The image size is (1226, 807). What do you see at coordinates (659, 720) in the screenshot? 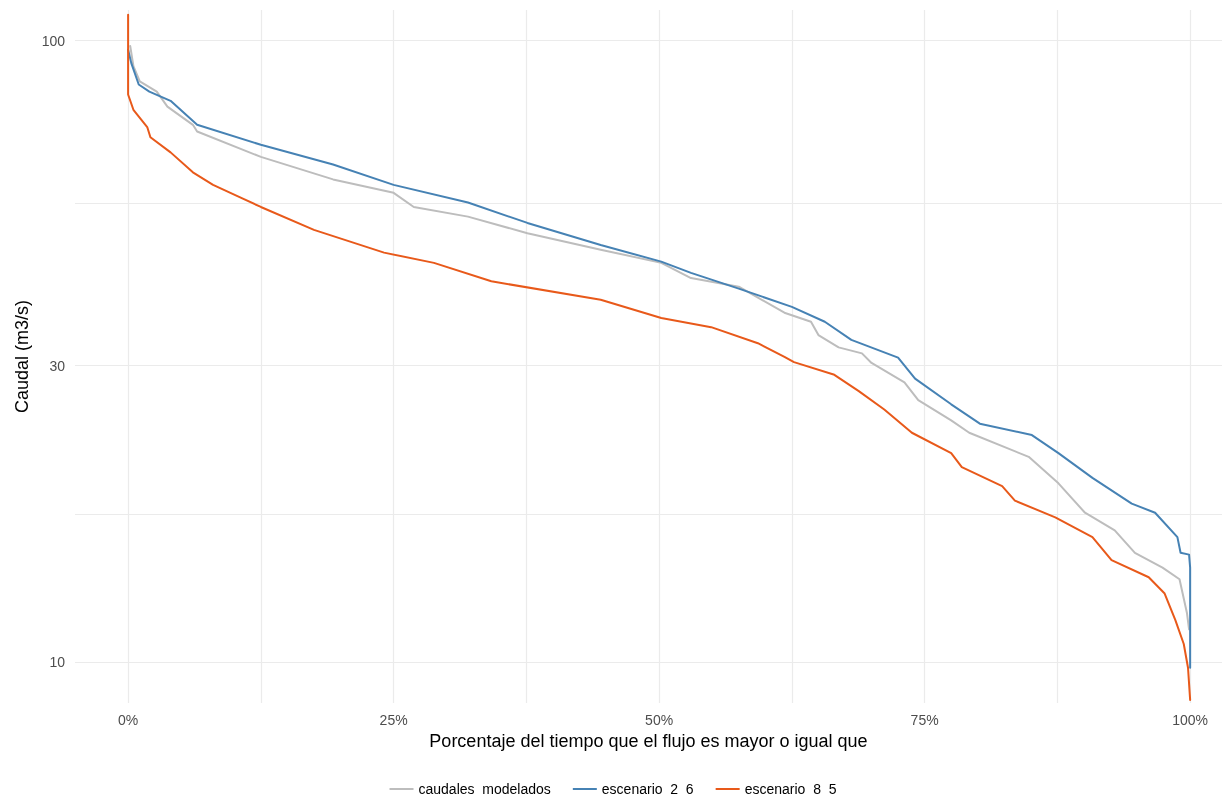
I see `x-tick-label: 50%` at bounding box center [659, 720].